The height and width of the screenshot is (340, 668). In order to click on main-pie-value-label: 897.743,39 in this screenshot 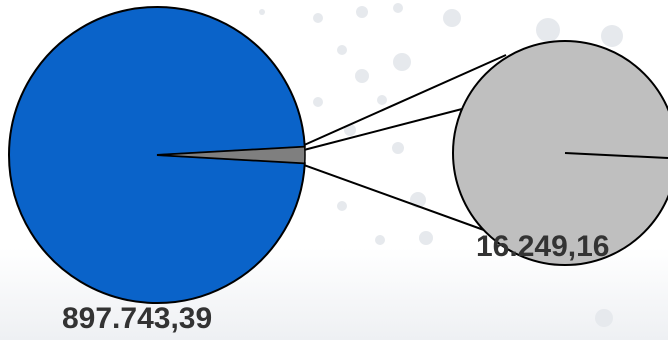, I will do `click(137, 318)`.